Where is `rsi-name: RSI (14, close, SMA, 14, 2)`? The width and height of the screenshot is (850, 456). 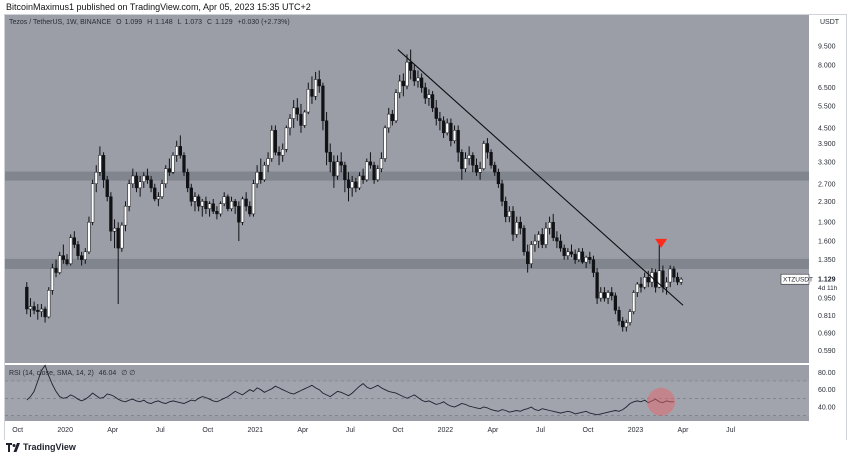
rsi-name: RSI (14, close, SMA, 14, 2) is located at coordinates (51, 373).